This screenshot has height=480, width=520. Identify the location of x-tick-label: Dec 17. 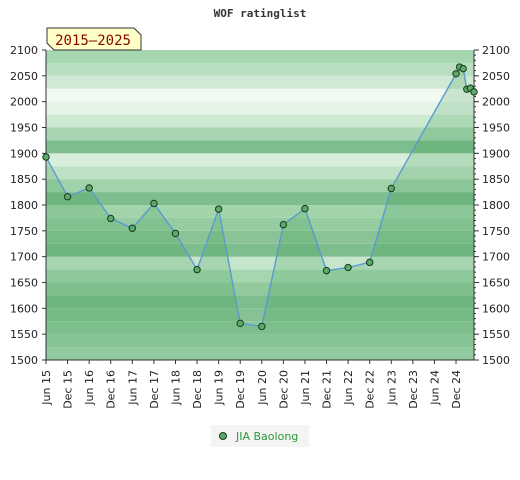
(154, 389).